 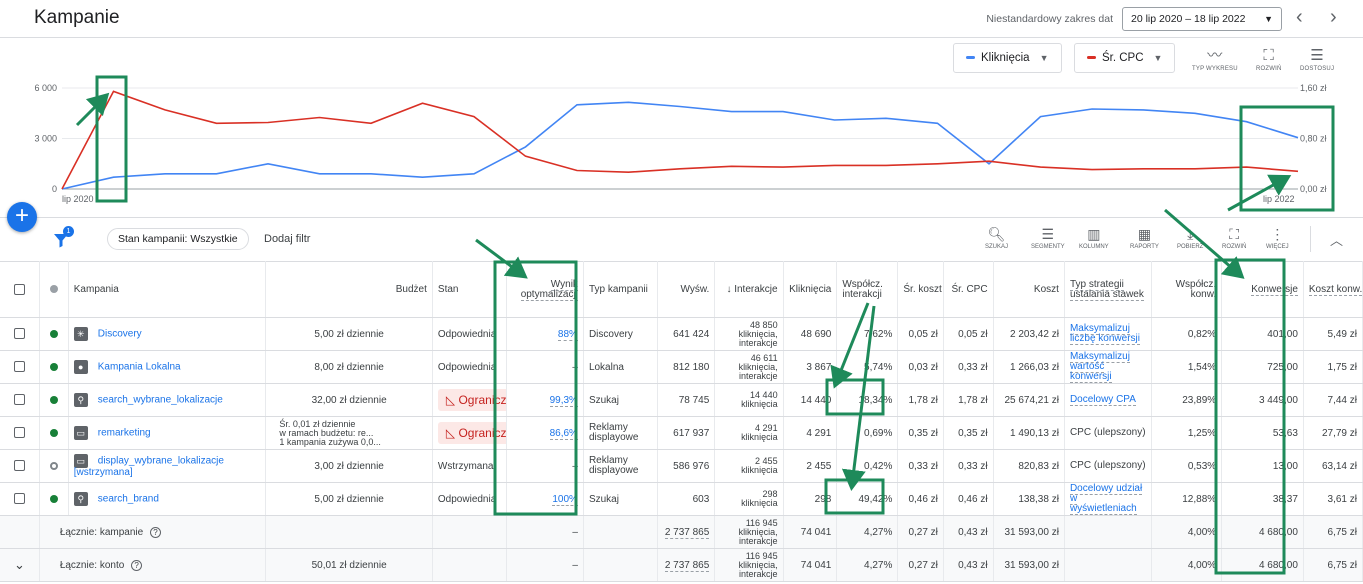 I want to click on add-fab-button: +, so click(x=22, y=217).